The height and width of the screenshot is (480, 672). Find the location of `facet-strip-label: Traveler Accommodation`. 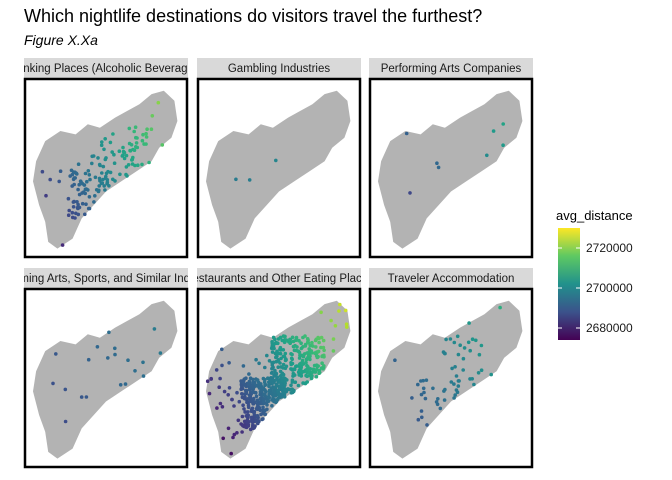

facet-strip-label: Traveler Accommodation is located at coordinates (451, 279).